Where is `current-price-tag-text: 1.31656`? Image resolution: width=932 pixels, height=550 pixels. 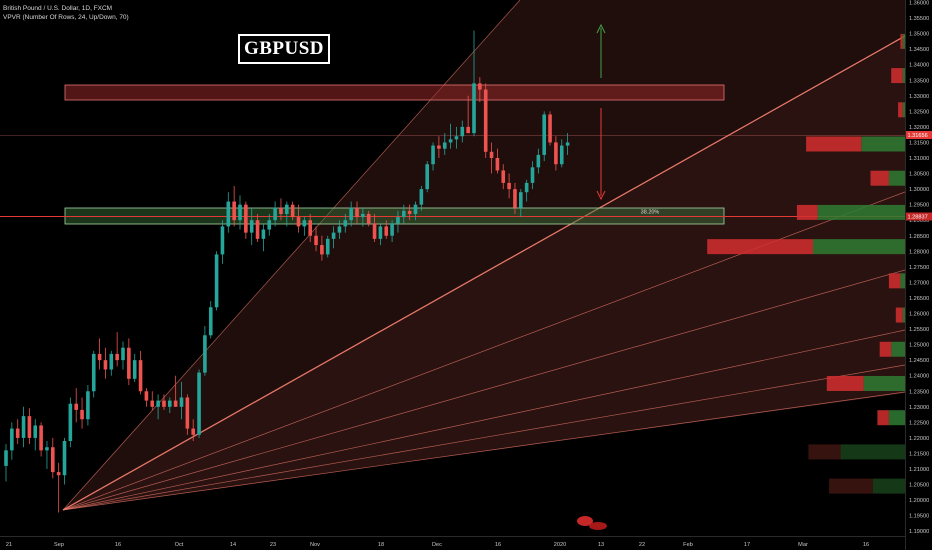
current-price-tag-text: 1.31656 is located at coordinates (918, 136).